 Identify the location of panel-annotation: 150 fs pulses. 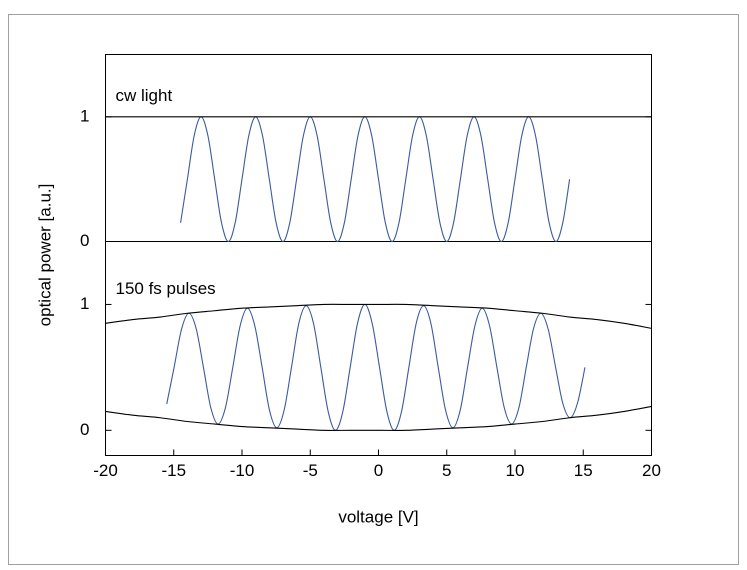
(166, 288).